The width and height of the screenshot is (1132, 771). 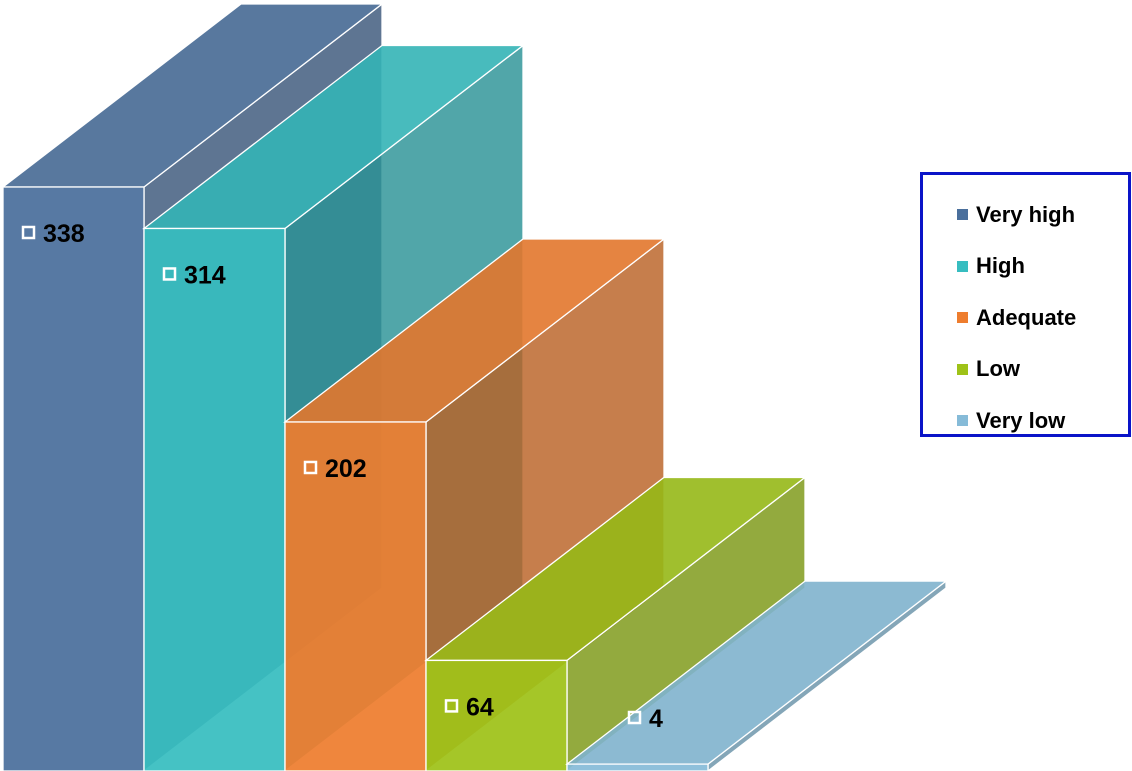 I want to click on data-label-very-high: 338, so click(x=64, y=234).